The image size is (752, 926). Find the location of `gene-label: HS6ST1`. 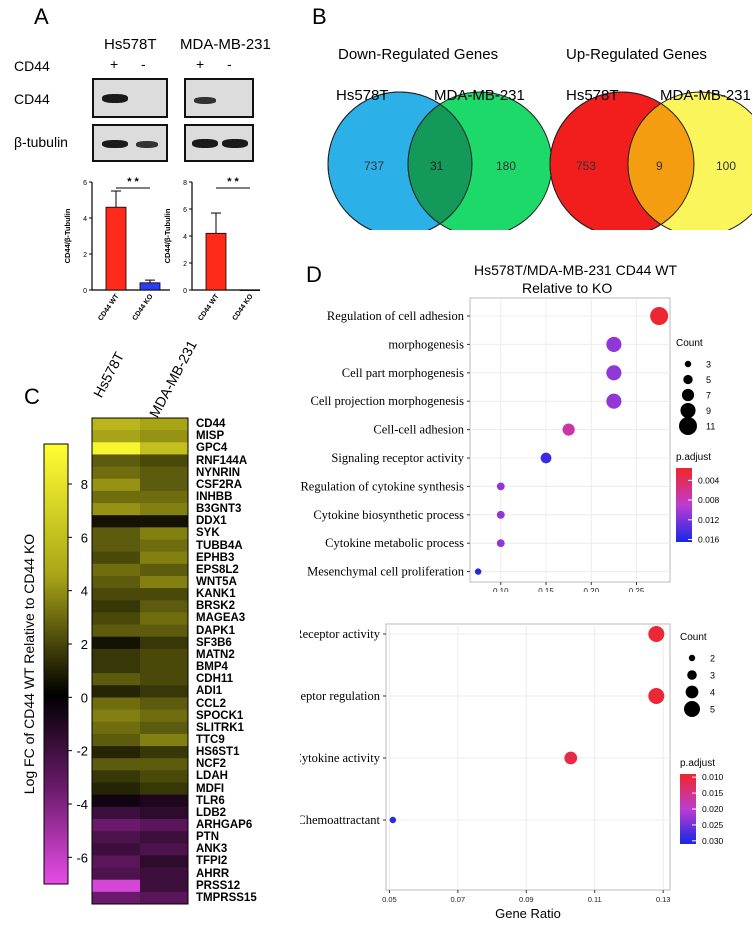

gene-label: HS6ST1 is located at coordinates (218, 752).